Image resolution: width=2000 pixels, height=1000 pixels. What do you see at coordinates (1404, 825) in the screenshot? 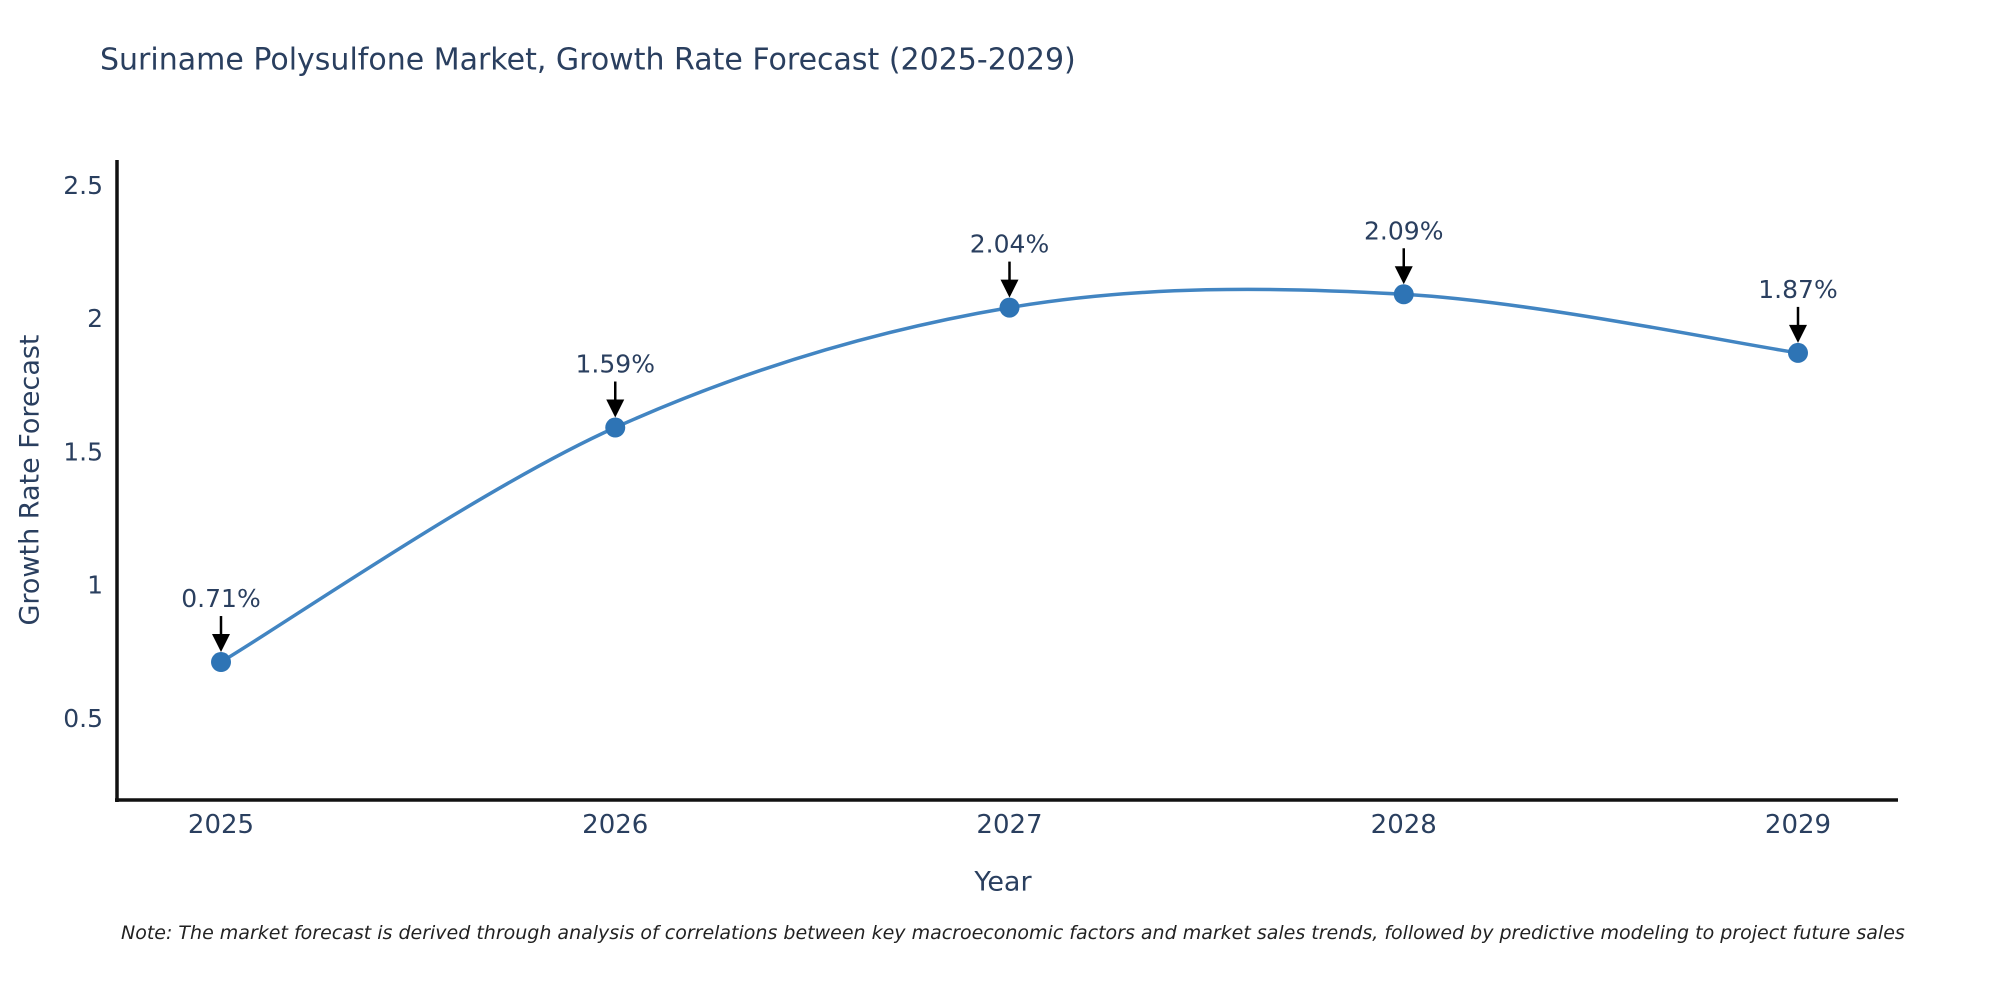
I see `x-tick-label: 2028` at bounding box center [1404, 825].